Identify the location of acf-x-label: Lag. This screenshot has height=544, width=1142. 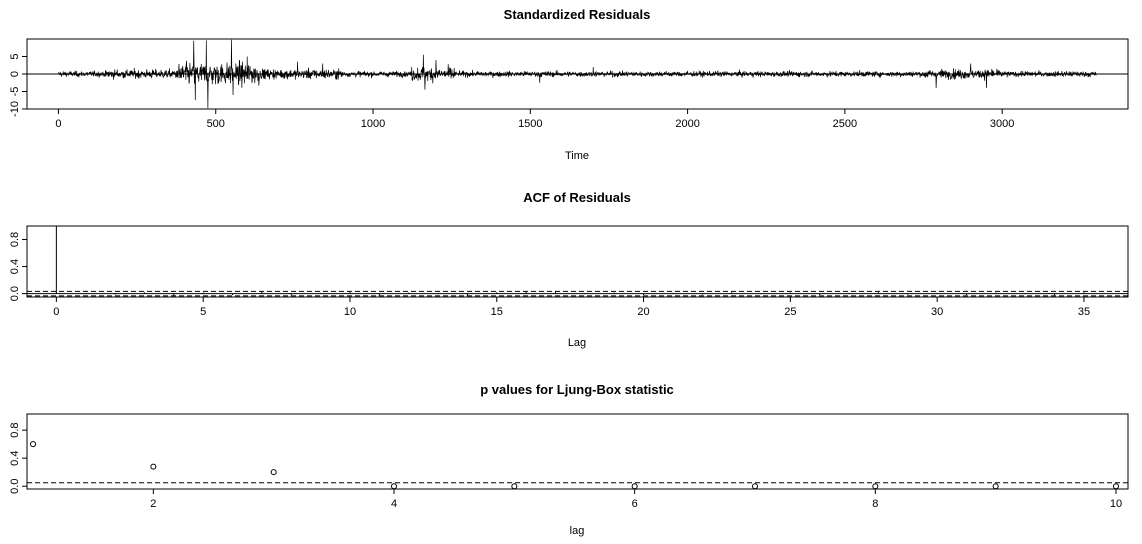
(577, 343).